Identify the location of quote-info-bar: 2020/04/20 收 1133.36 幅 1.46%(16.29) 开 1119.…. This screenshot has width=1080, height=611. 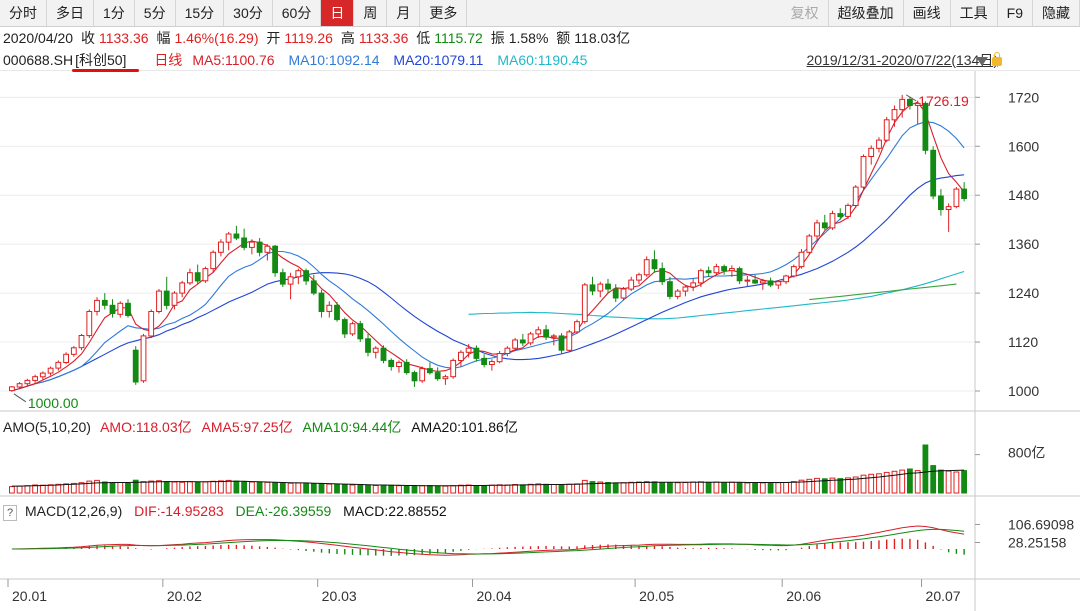
(540, 38).